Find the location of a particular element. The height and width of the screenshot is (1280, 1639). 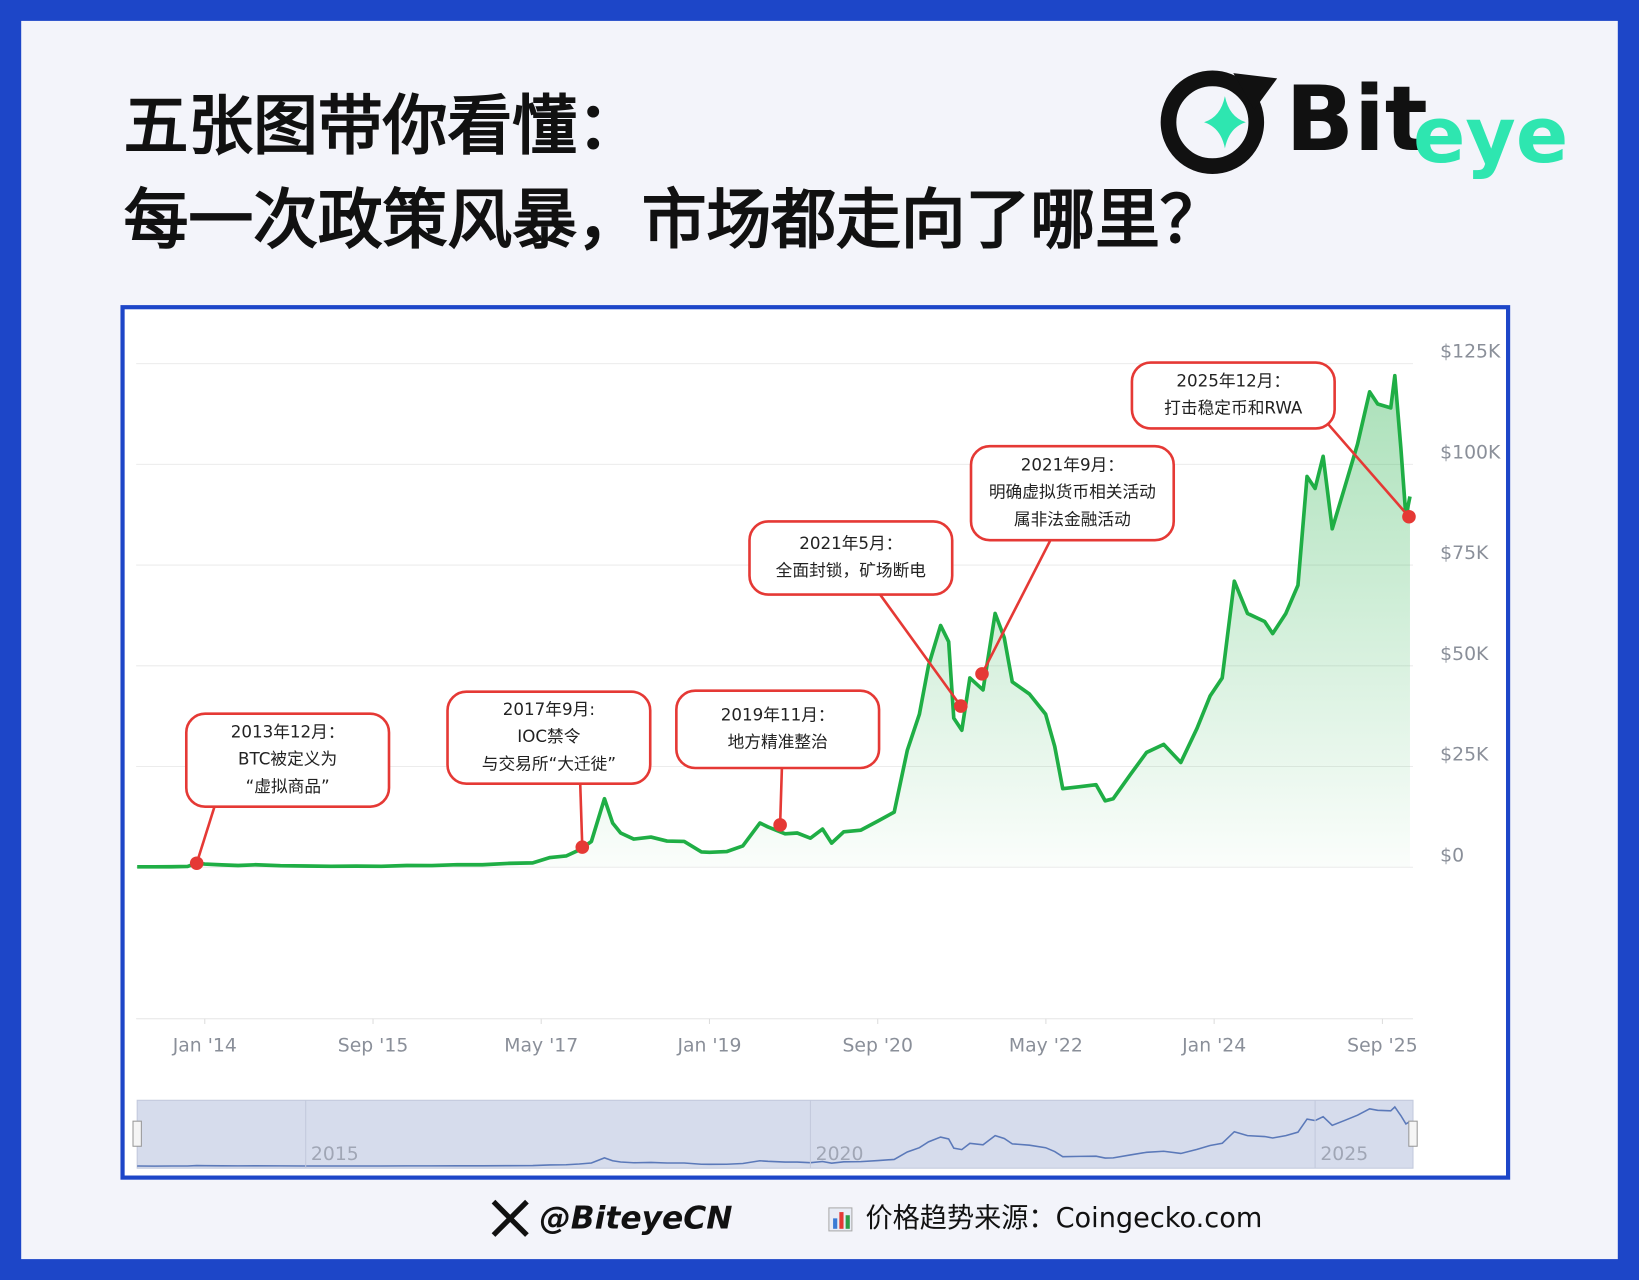

y-tick-label: $100K is located at coordinates (1470, 452).